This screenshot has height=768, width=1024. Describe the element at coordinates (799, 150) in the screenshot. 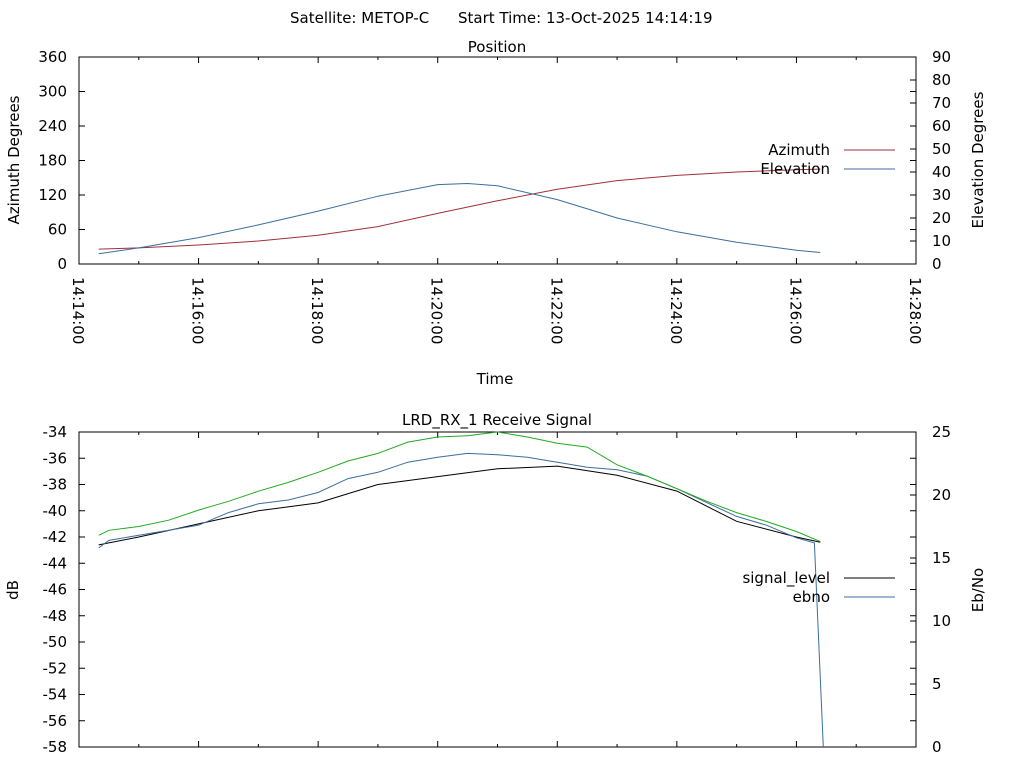

I see `legend-label-azimuth: Azimuth` at that location.